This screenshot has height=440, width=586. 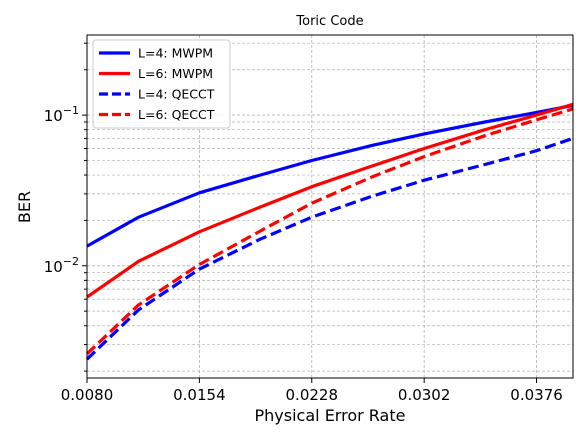 I want to click on x-tick-label: 0.0154, so click(x=199, y=395).